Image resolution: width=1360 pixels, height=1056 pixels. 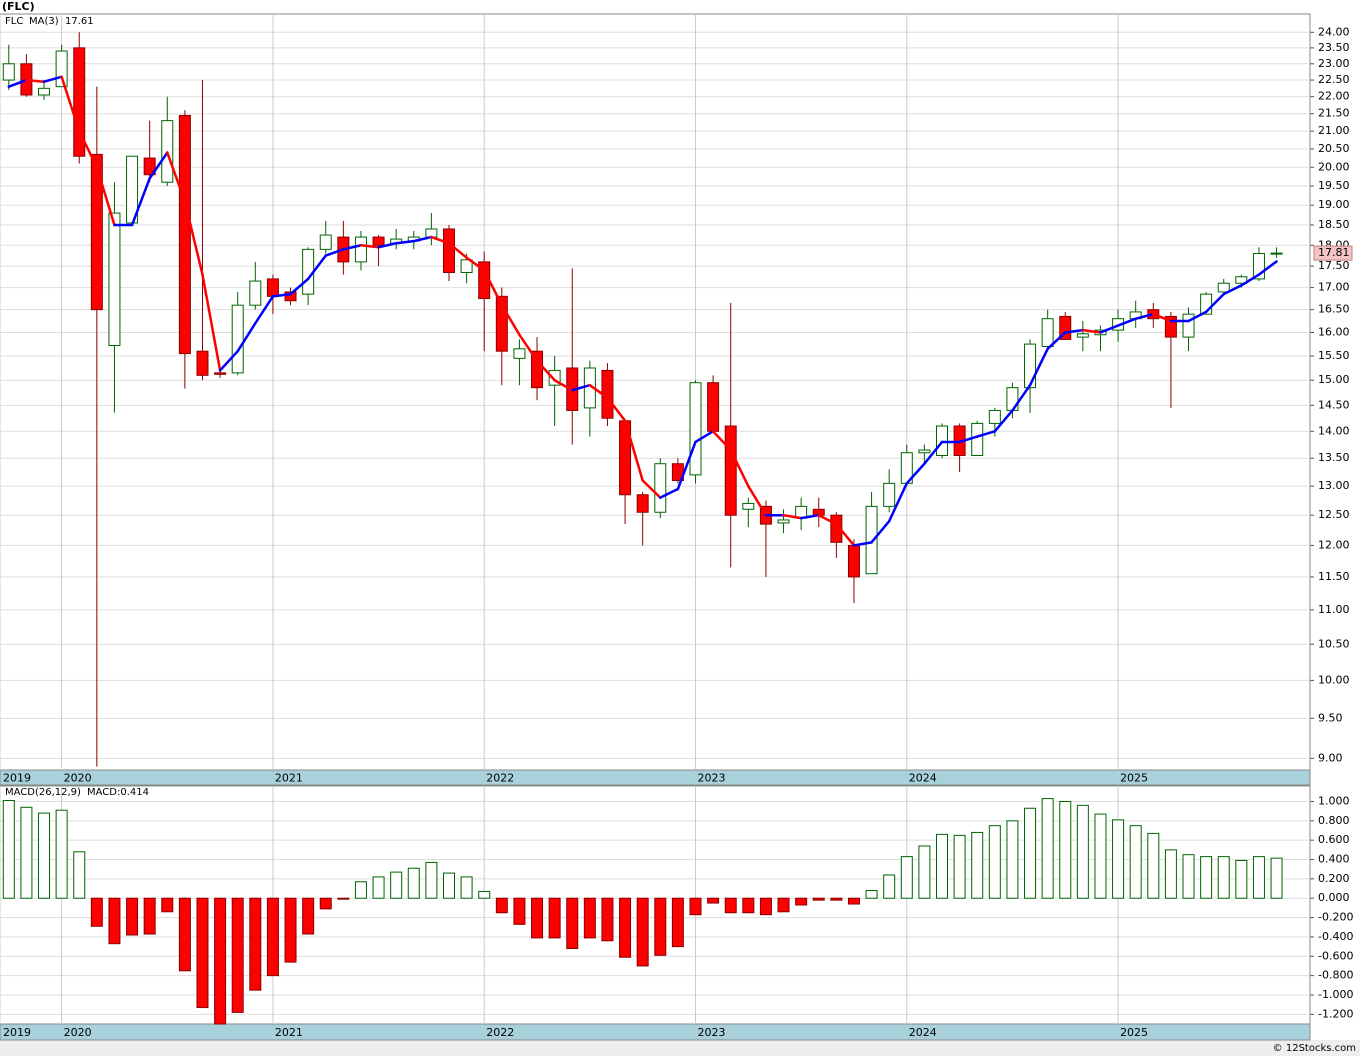 What do you see at coordinates (1334, 287) in the screenshot?
I see `y-tick-label: 17.00` at bounding box center [1334, 287].